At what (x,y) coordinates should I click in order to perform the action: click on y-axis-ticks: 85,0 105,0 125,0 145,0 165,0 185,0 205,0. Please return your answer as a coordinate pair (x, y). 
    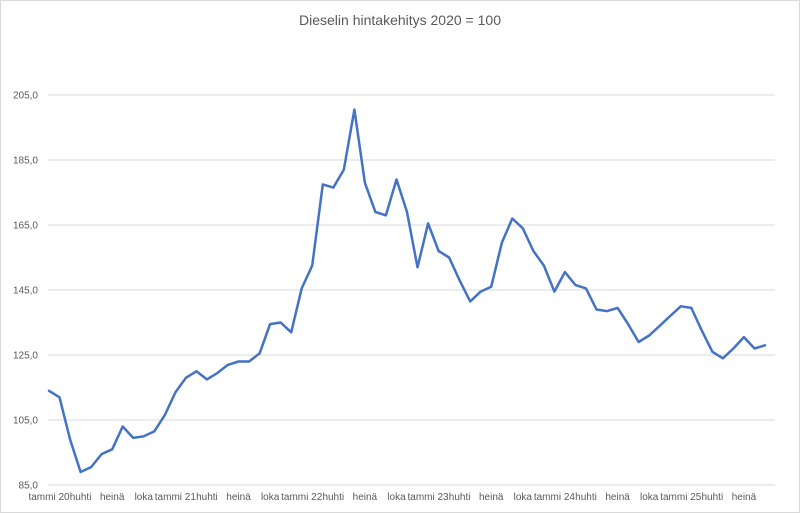
    Looking at the image, I should click on (25, 291).